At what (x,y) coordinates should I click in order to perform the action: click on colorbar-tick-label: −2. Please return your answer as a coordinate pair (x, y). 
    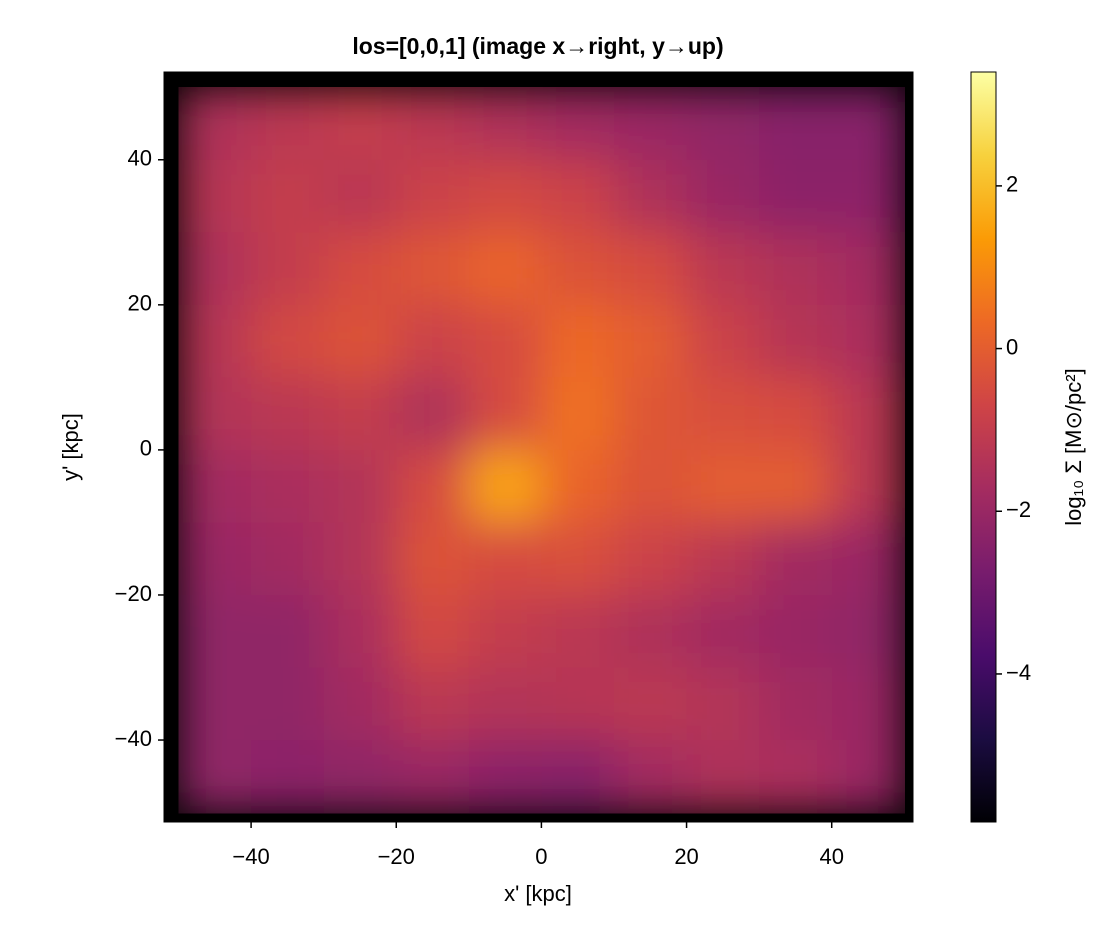
    Looking at the image, I should click on (1018, 509).